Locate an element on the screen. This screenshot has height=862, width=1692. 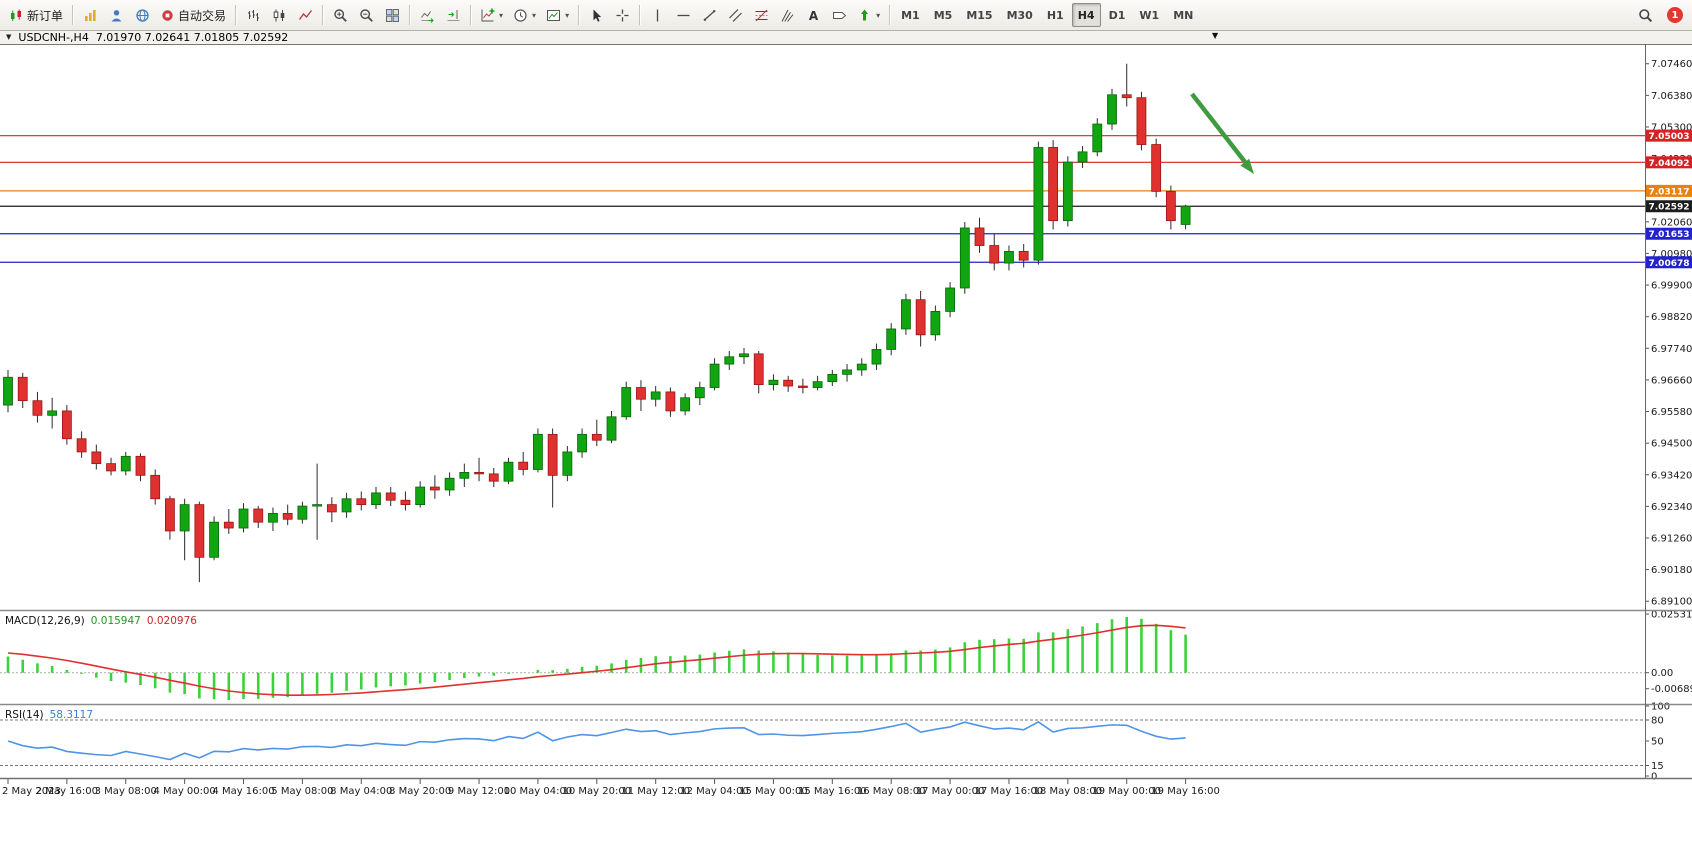
timeframe-w1-button: W1 is located at coordinates (1149, 15).